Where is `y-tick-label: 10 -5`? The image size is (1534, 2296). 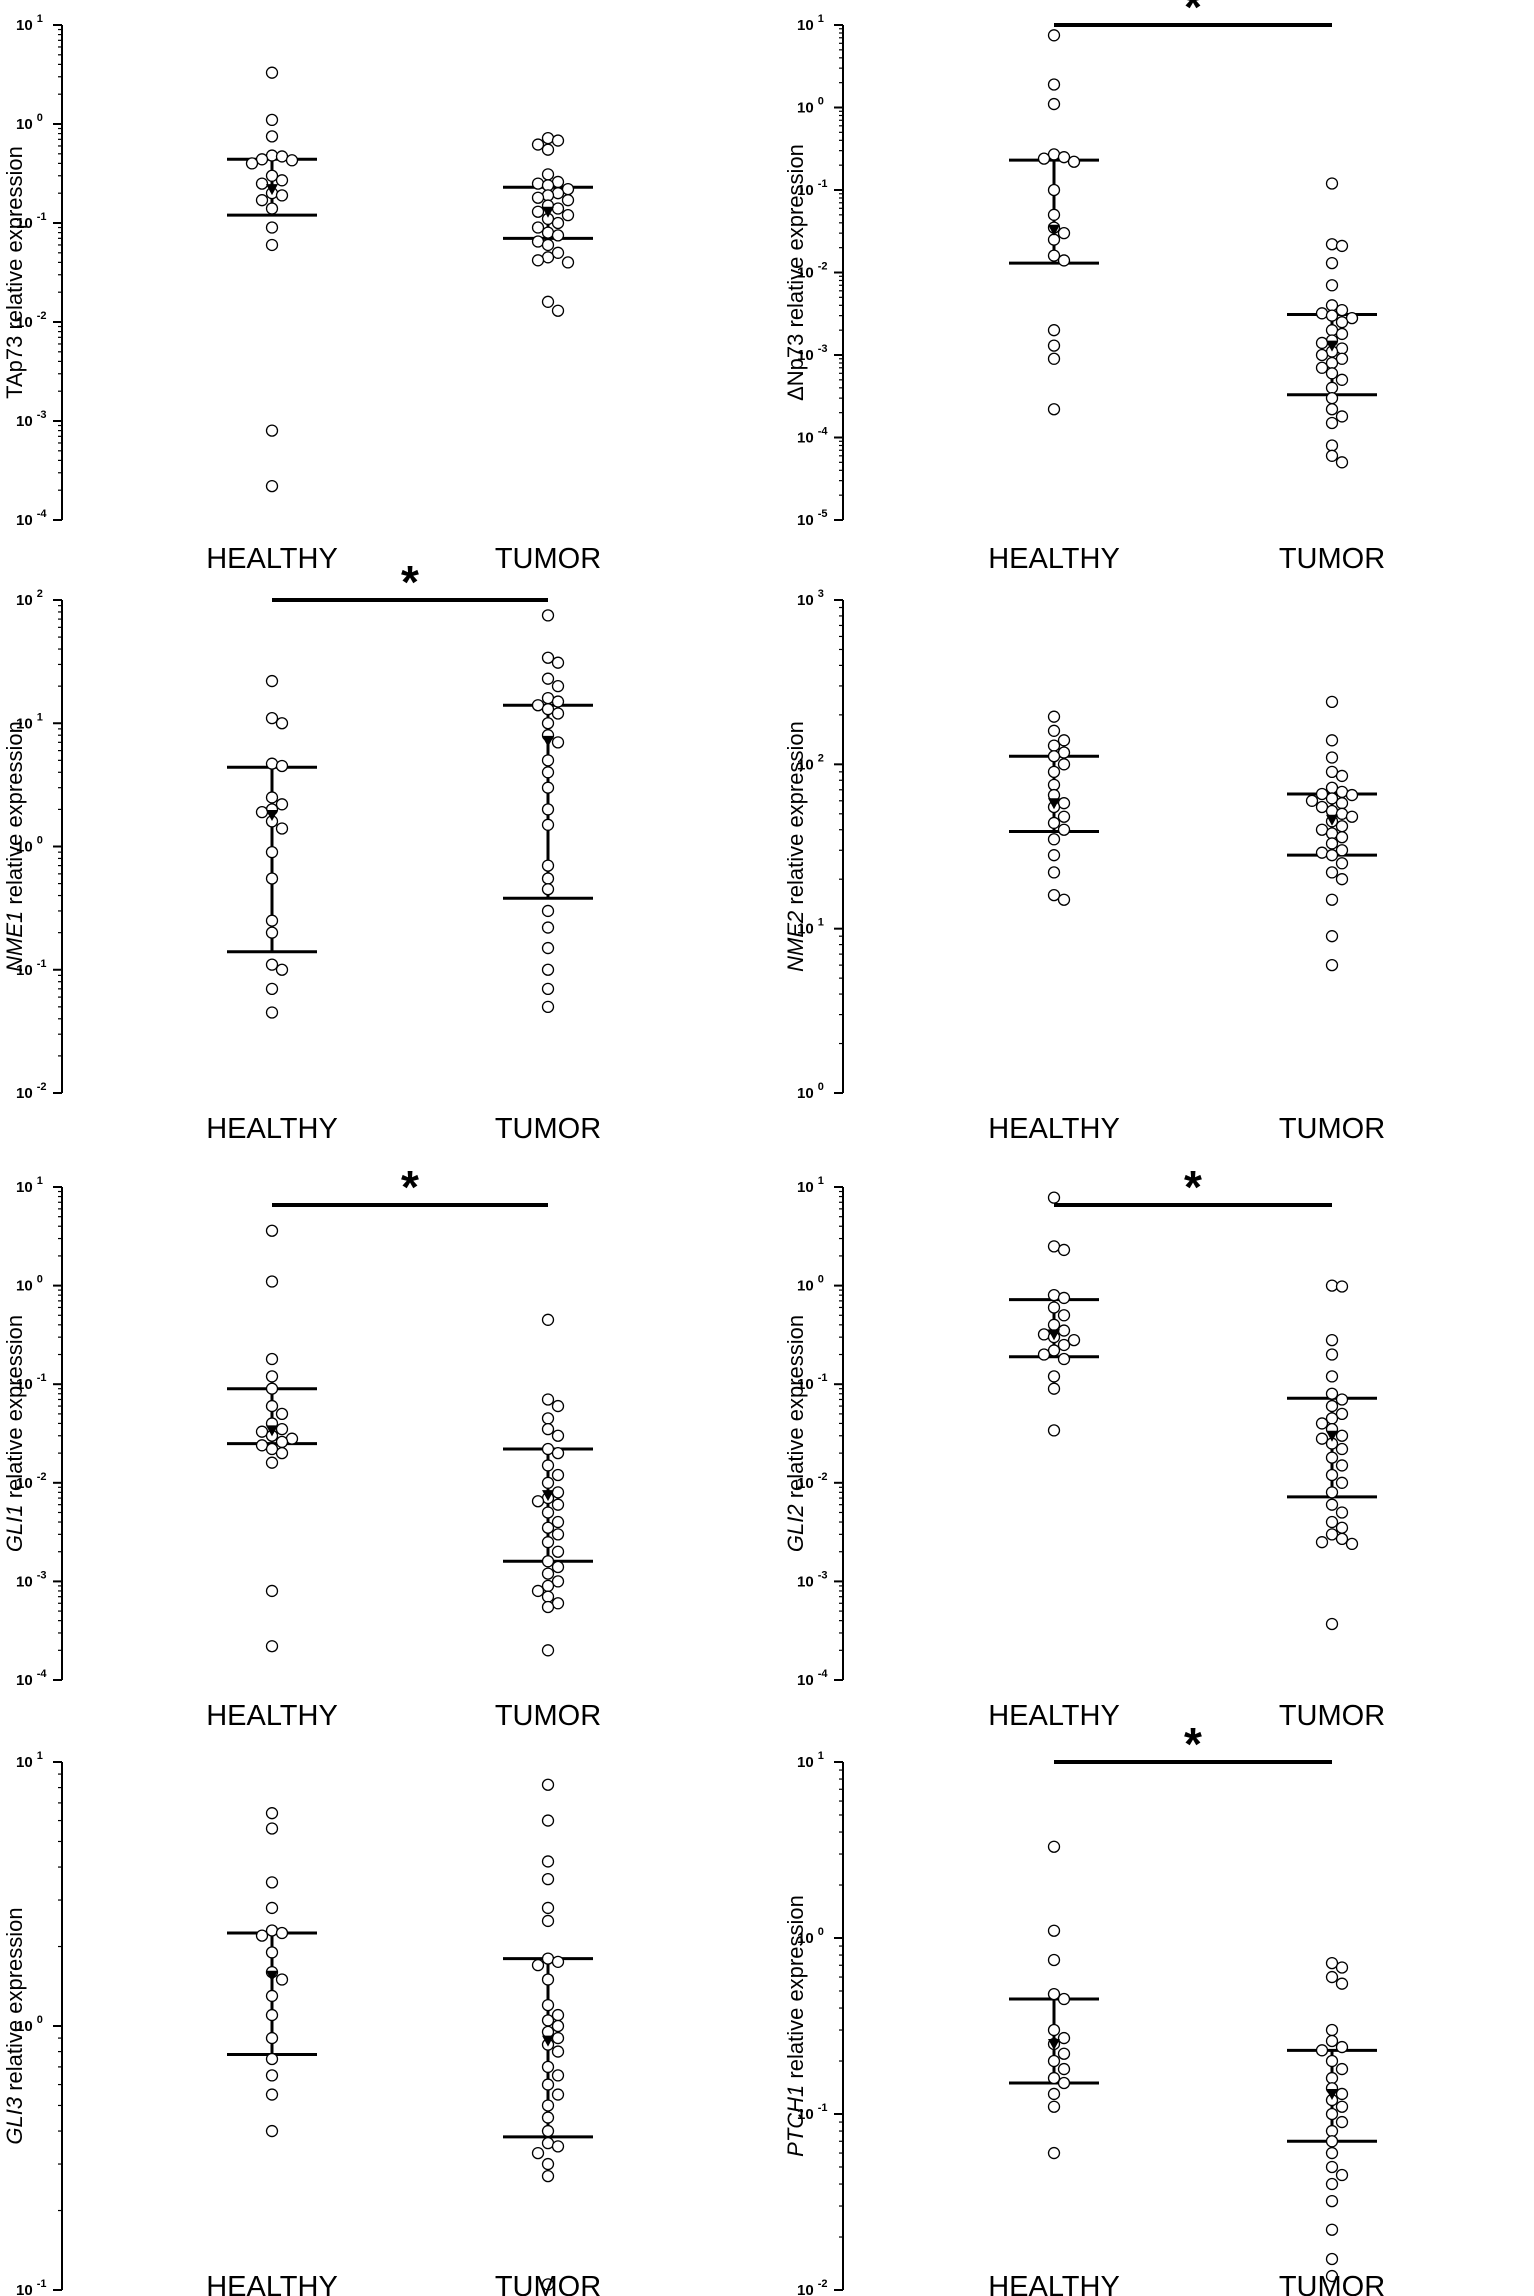 y-tick-label: 10 -5 is located at coordinates (812, 518).